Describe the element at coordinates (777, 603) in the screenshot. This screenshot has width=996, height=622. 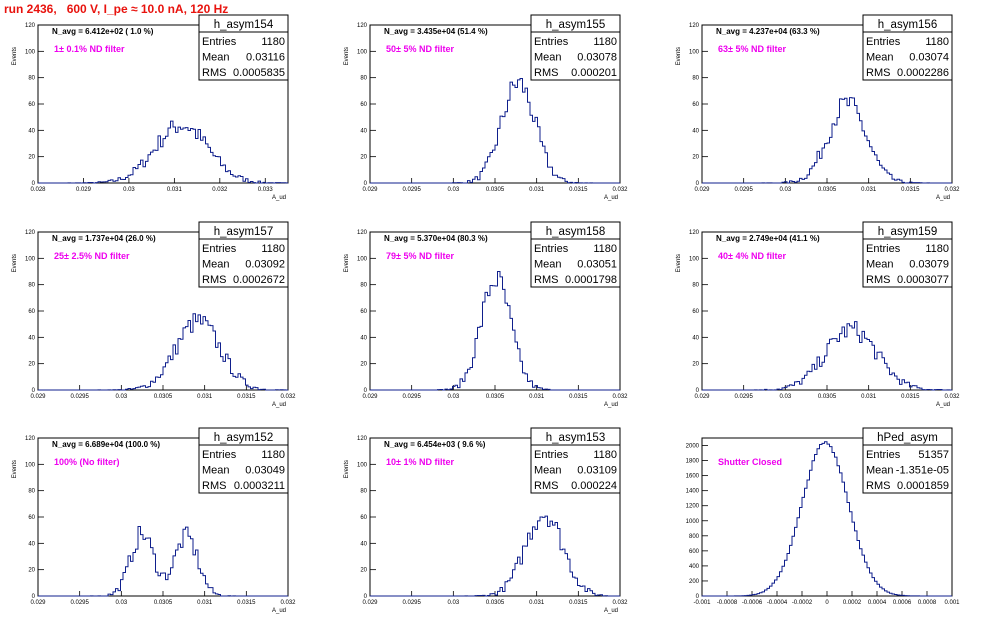
I see `x-tick-label: -0.0004` at that location.